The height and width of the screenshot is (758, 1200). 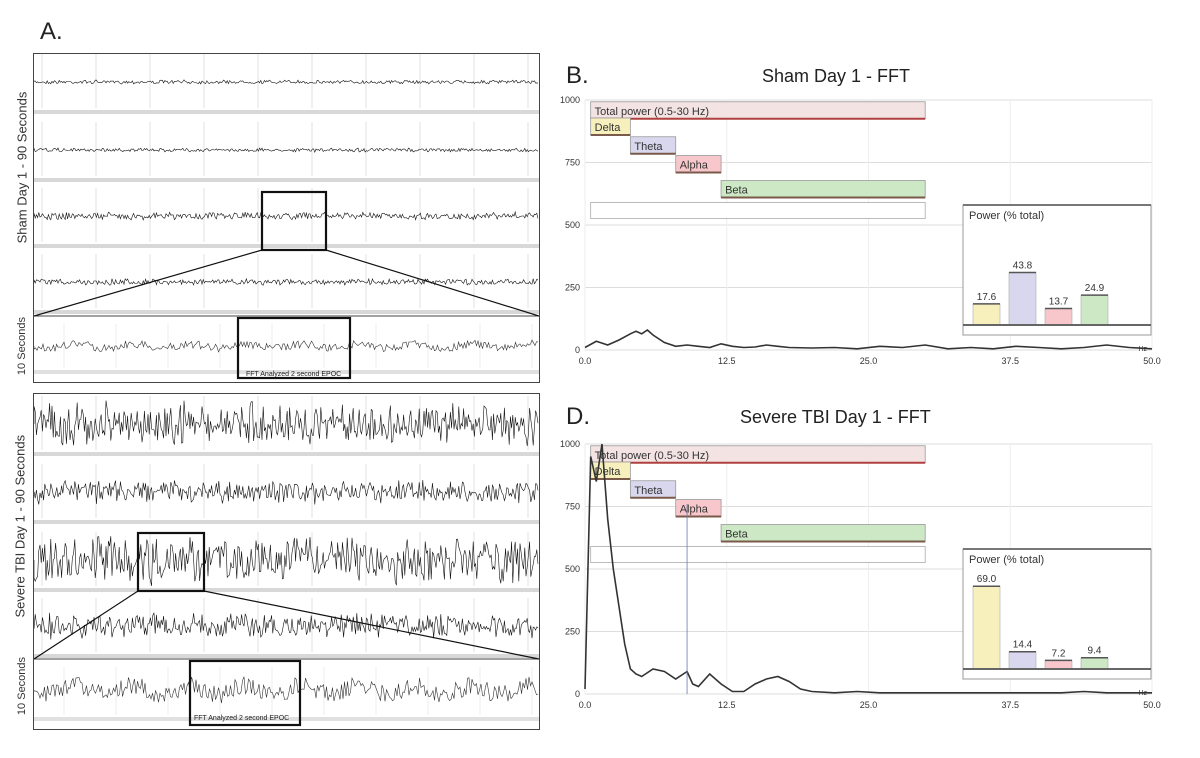 I want to click on panel-c-ylabel-90: Severe TBI Day 1 - 90 Seconds, so click(x=20, y=526).